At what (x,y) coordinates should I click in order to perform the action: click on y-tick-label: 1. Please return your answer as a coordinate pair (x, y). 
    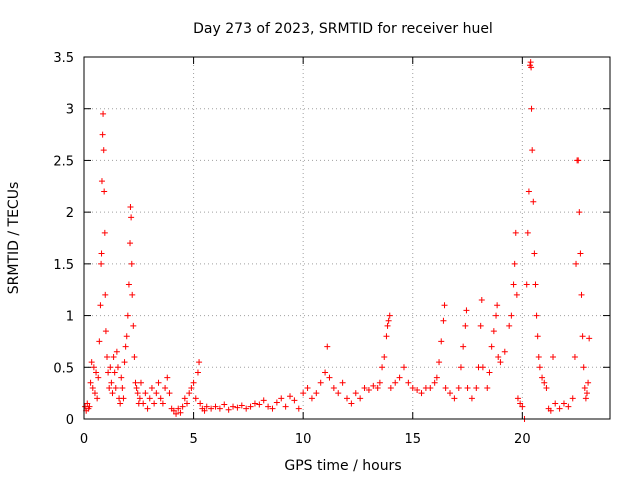
    Looking at the image, I should click on (70, 317).